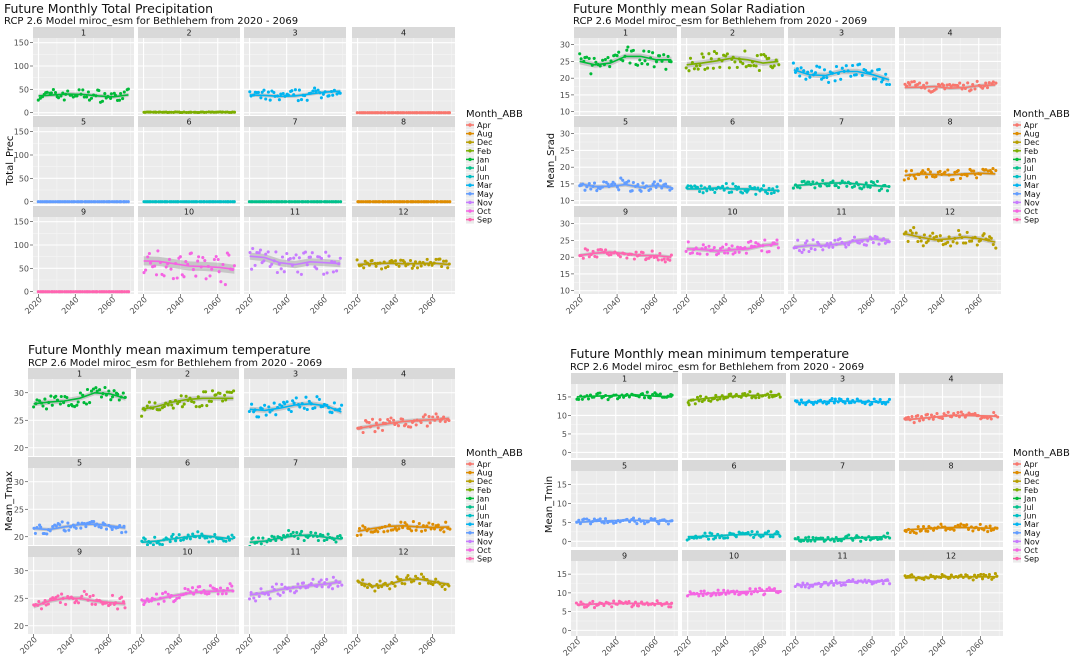 Image resolution: width=1072 pixels, height=663 pixels. What do you see at coordinates (26, 292) in the screenshot?
I see `y-tick-label: 0` at bounding box center [26, 292].